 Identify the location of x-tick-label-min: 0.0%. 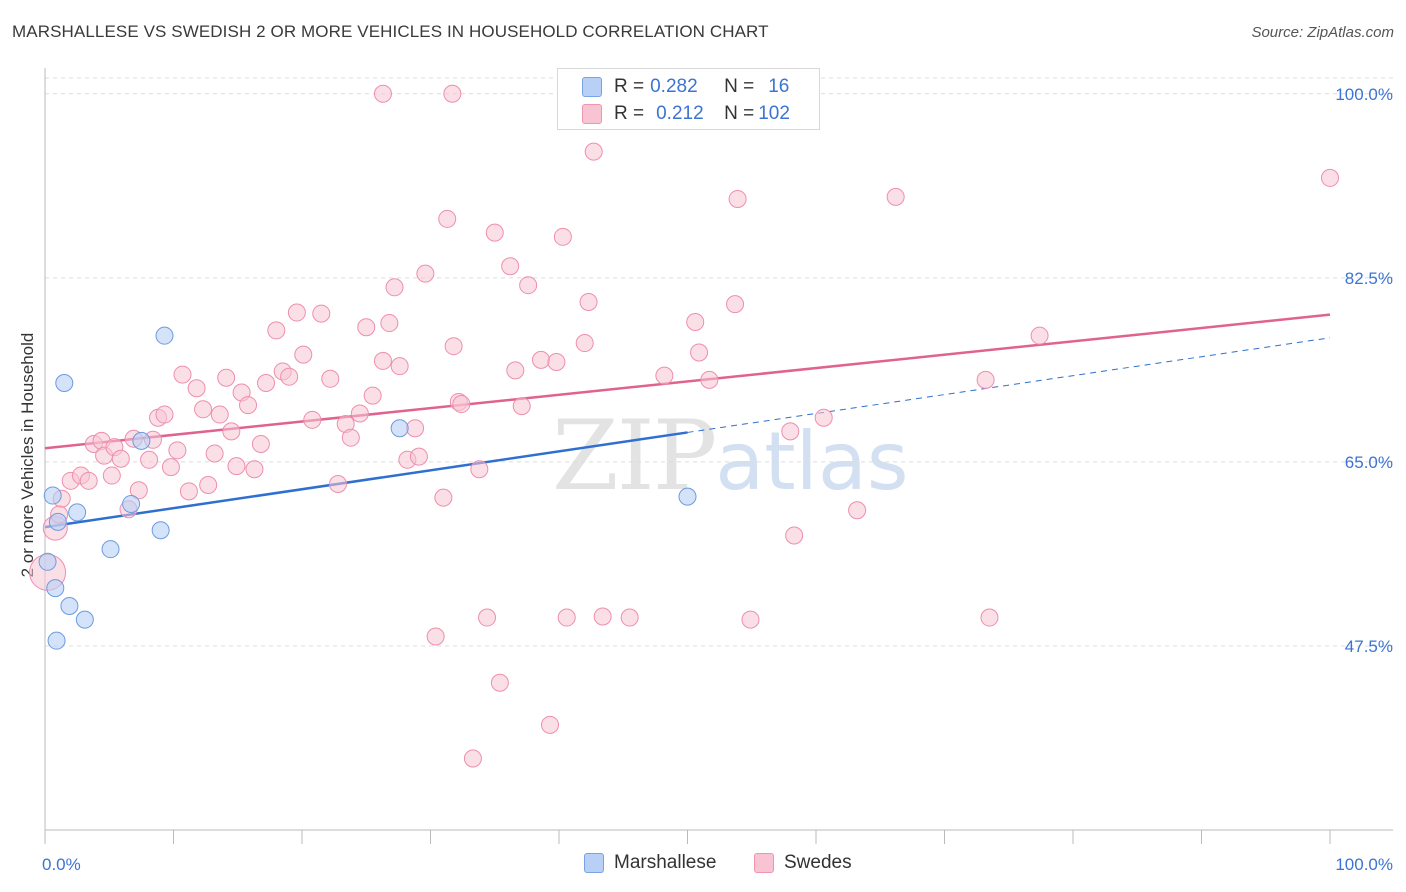
(61, 864).